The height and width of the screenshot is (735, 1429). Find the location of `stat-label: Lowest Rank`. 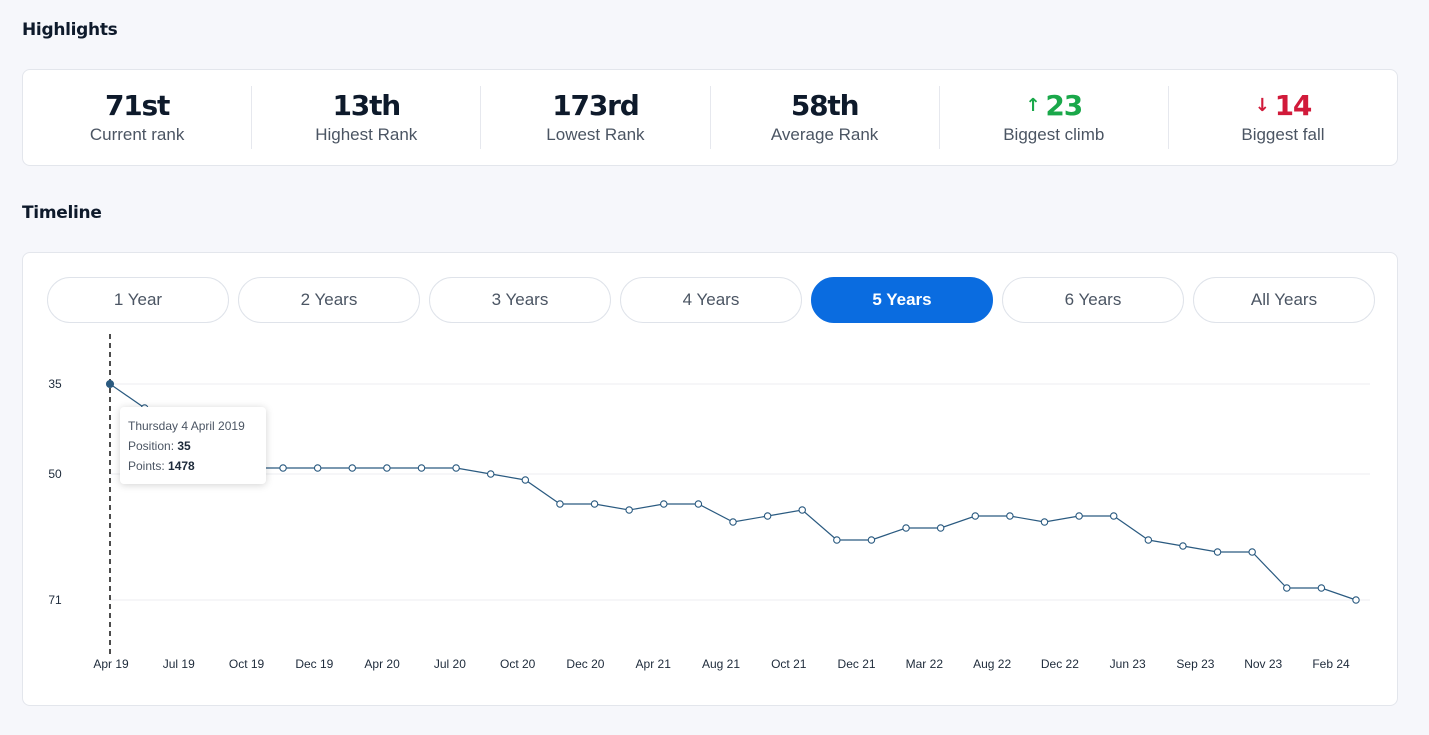

stat-label: Lowest Rank is located at coordinates (595, 134).